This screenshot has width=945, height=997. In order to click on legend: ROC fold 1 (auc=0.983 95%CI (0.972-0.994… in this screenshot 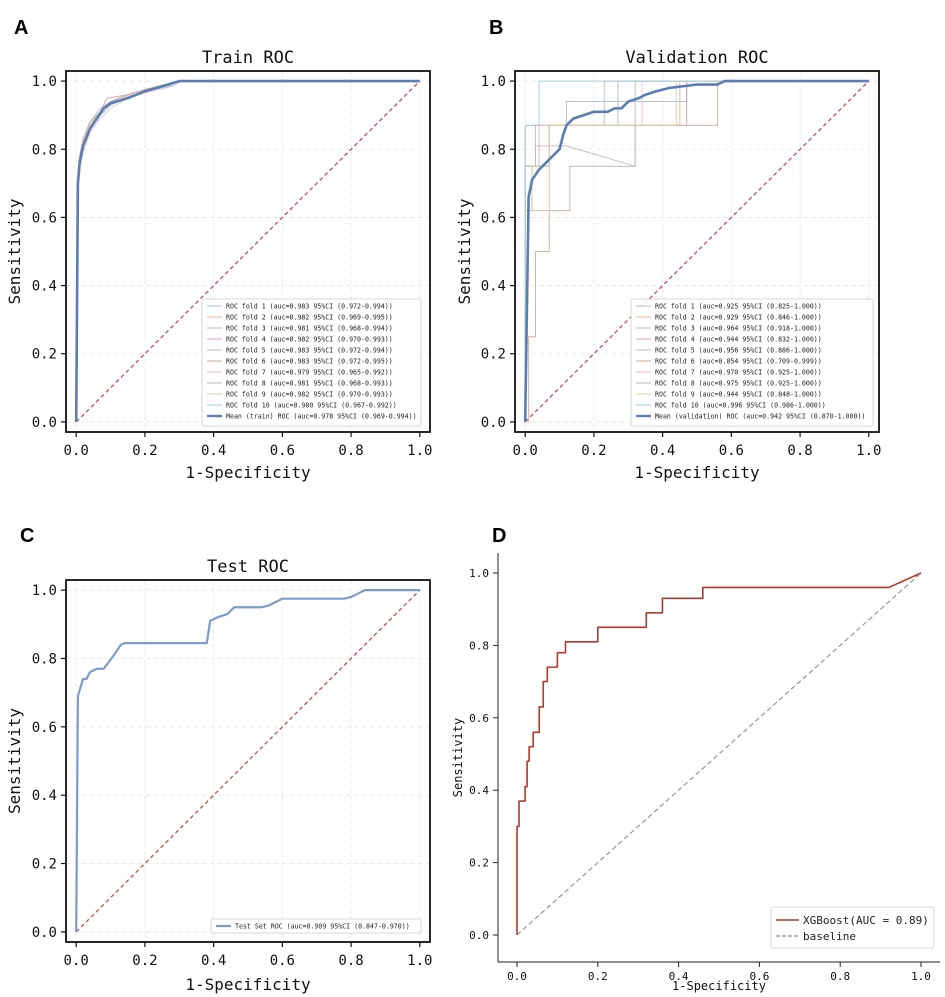, I will do `click(311, 362)`.